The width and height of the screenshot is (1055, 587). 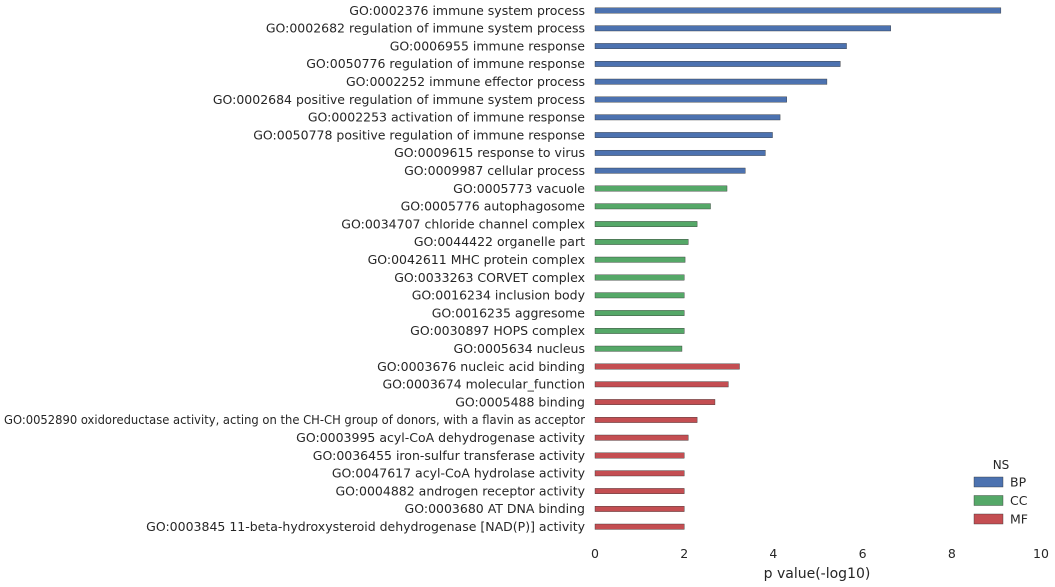 I want to click on category-label: GO:0003674 molecular_function, so click(x=483, y=384).